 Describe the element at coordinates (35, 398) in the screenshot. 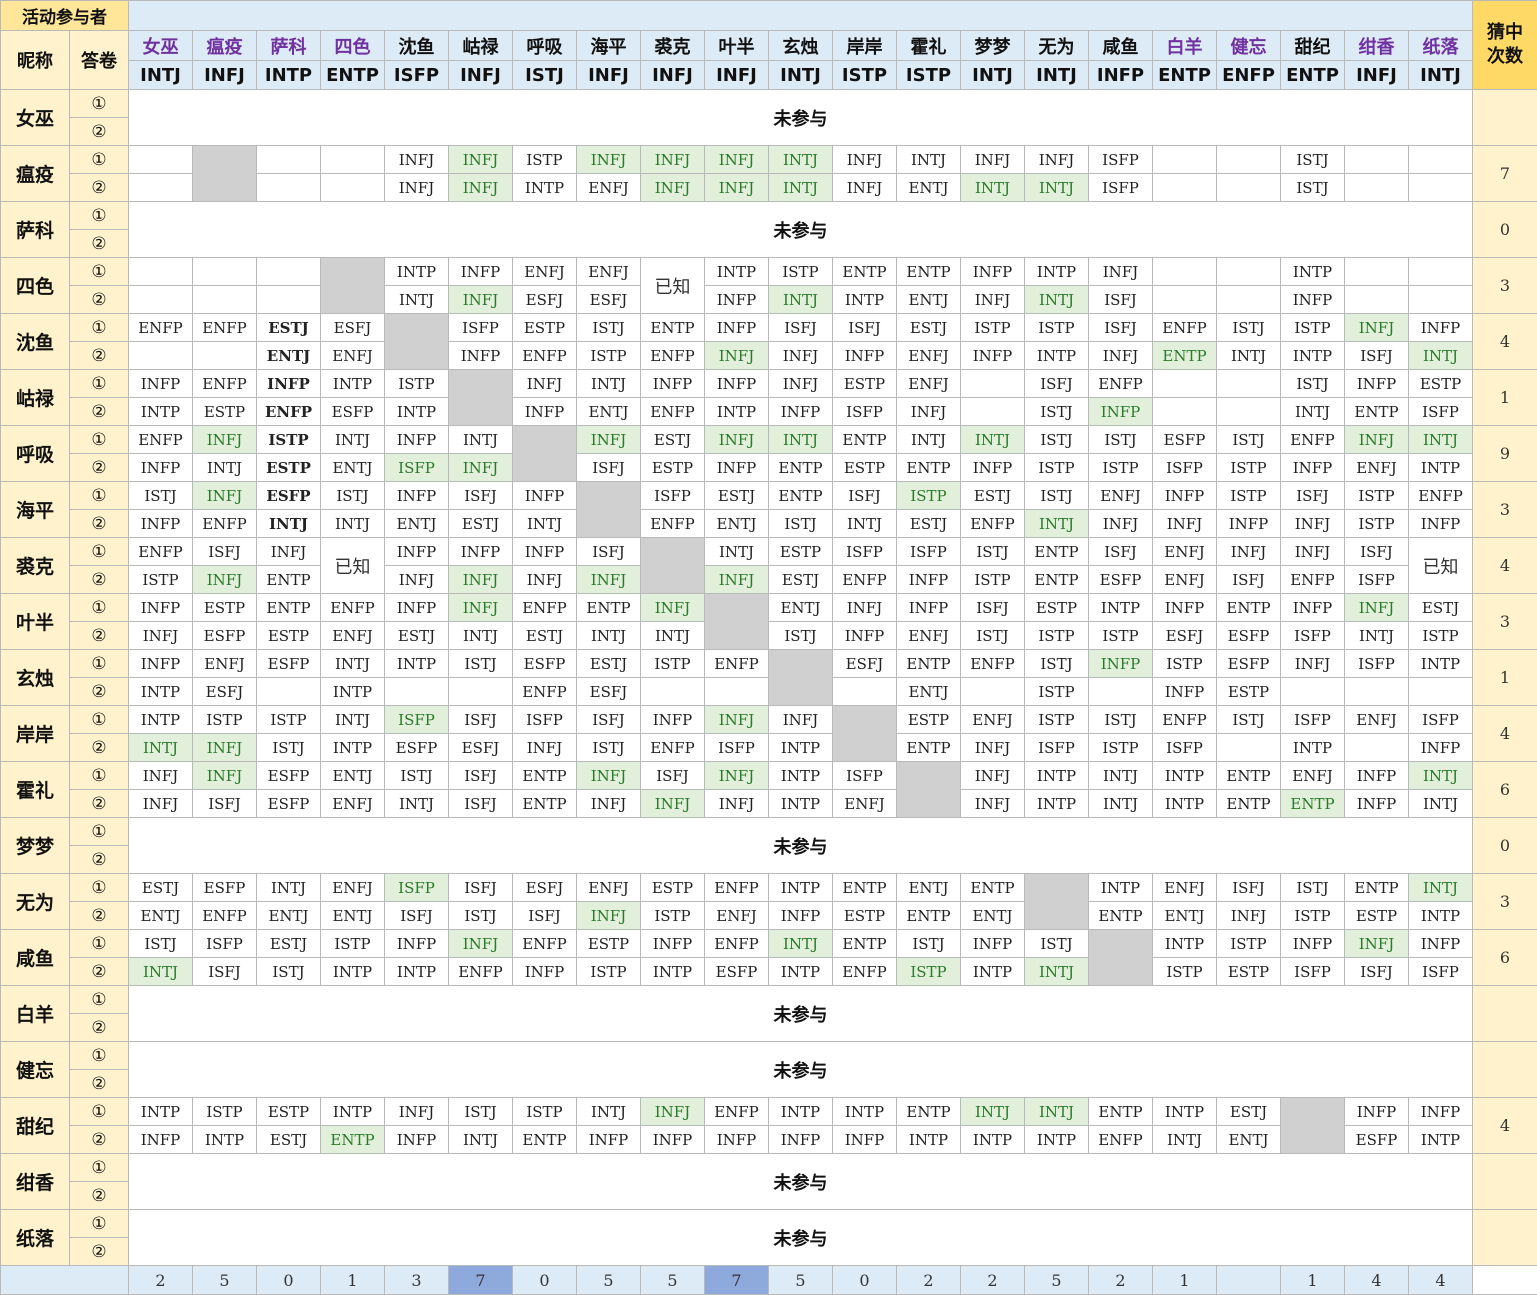

I see `row-nickname: 岵禄` at that location.